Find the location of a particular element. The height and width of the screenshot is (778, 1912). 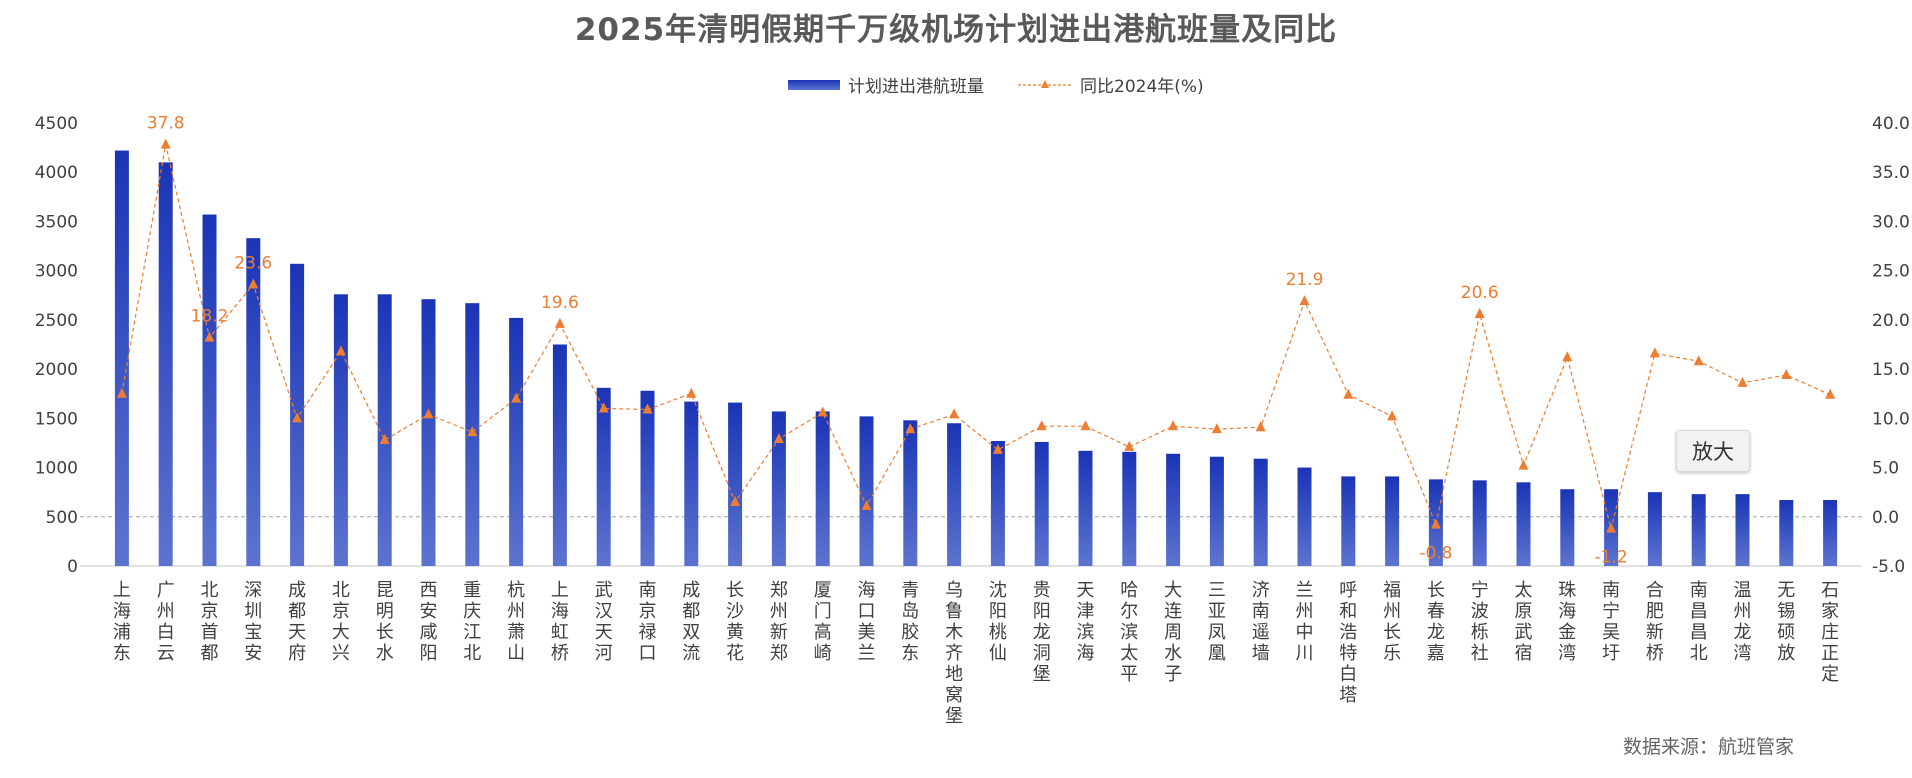

yoy-data-label: 18.2 is located at coordinates (210, 317).